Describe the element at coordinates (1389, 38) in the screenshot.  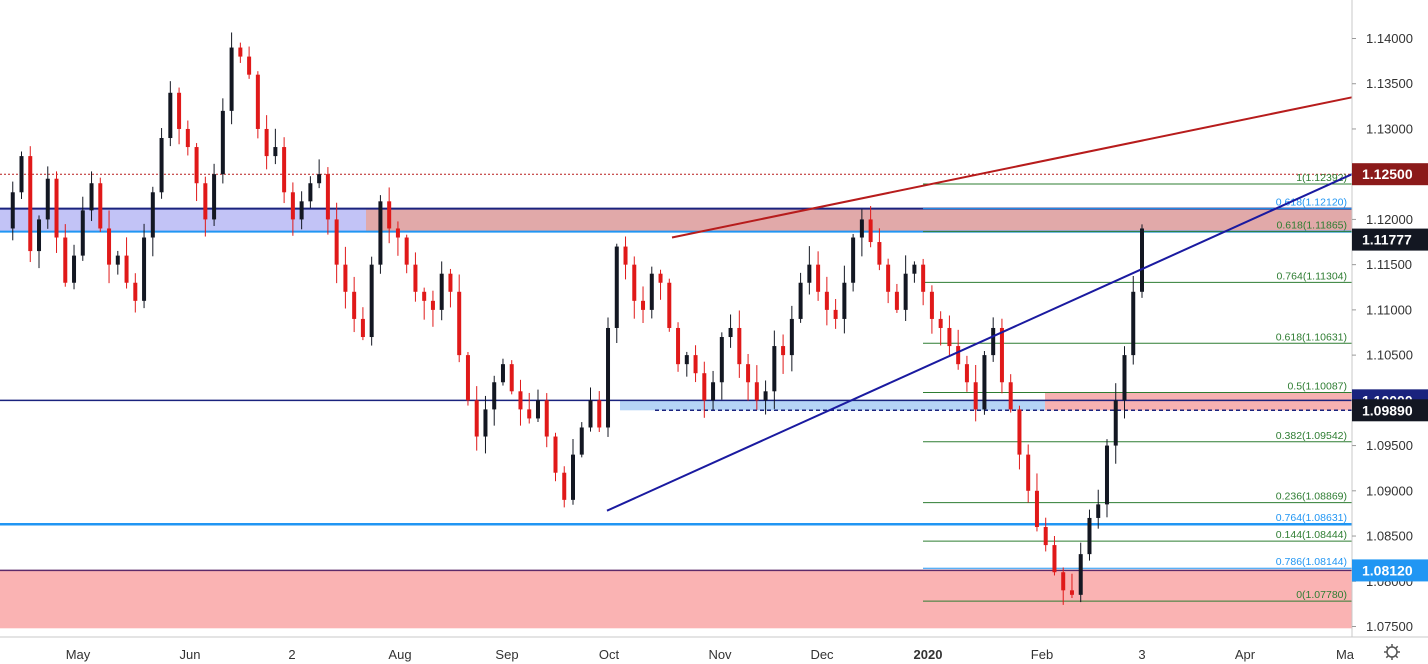
I see `y-tick-label-0: 1.14000` at that location.